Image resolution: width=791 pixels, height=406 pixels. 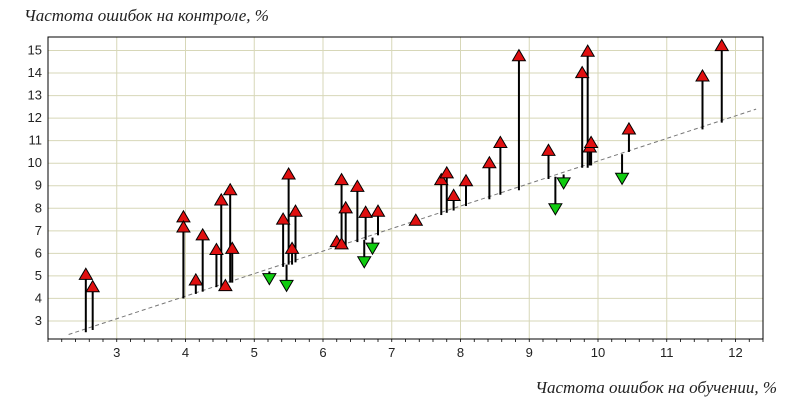 What do you see at coordinates (38, 275) in the screenshot?
I see `y-tick-label: 5` at bounding box center [38, 275].